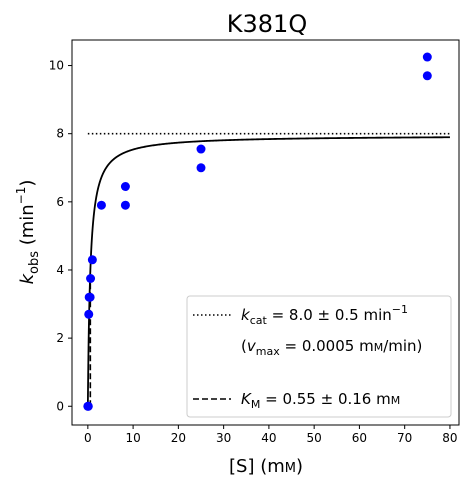  I want to click on legend-kcat-label: kcat = 8.0 ± 0.5 min−1, so click(324, 315).